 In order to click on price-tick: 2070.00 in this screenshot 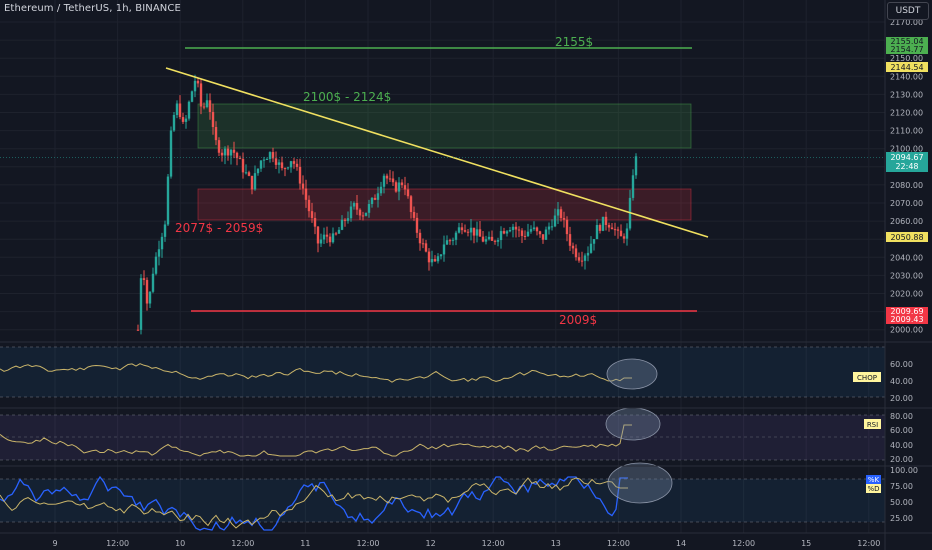, I will do `click(906, 203)`.